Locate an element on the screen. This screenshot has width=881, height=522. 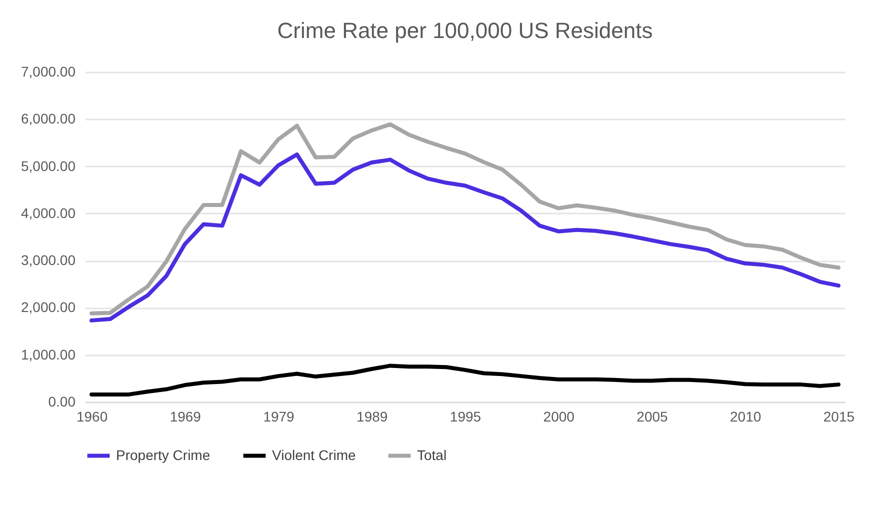
y-tick-label: 4,000.00 is located at coordinates (48, 212).